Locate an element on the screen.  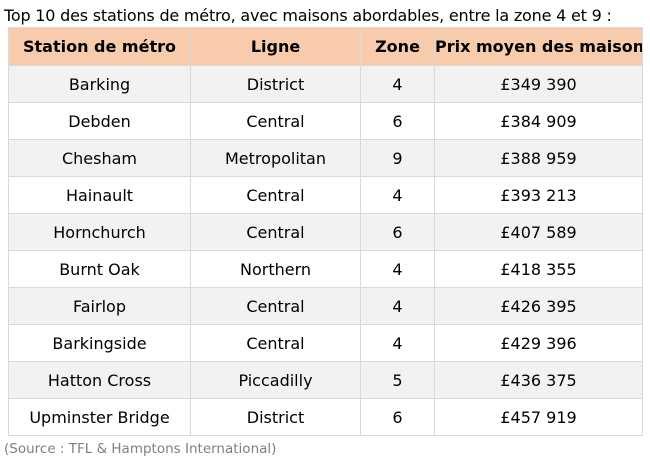
station-cell: Upminster Bridge is located at coordinates (99, 417).